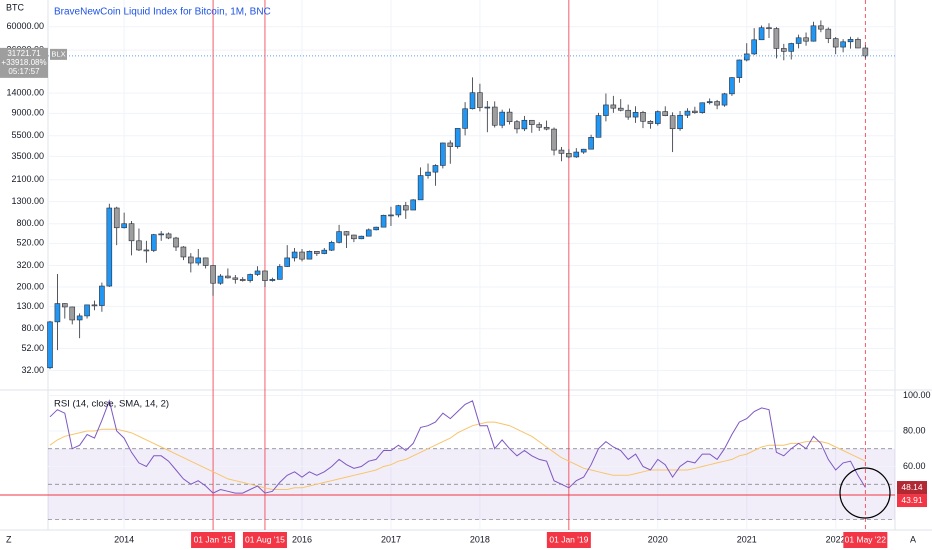 The height and width of the screenshot is (550, 932). Describe the element at coordinates (658, 539) in the screenshot. I see `x-tick-label: 2020` at that location.